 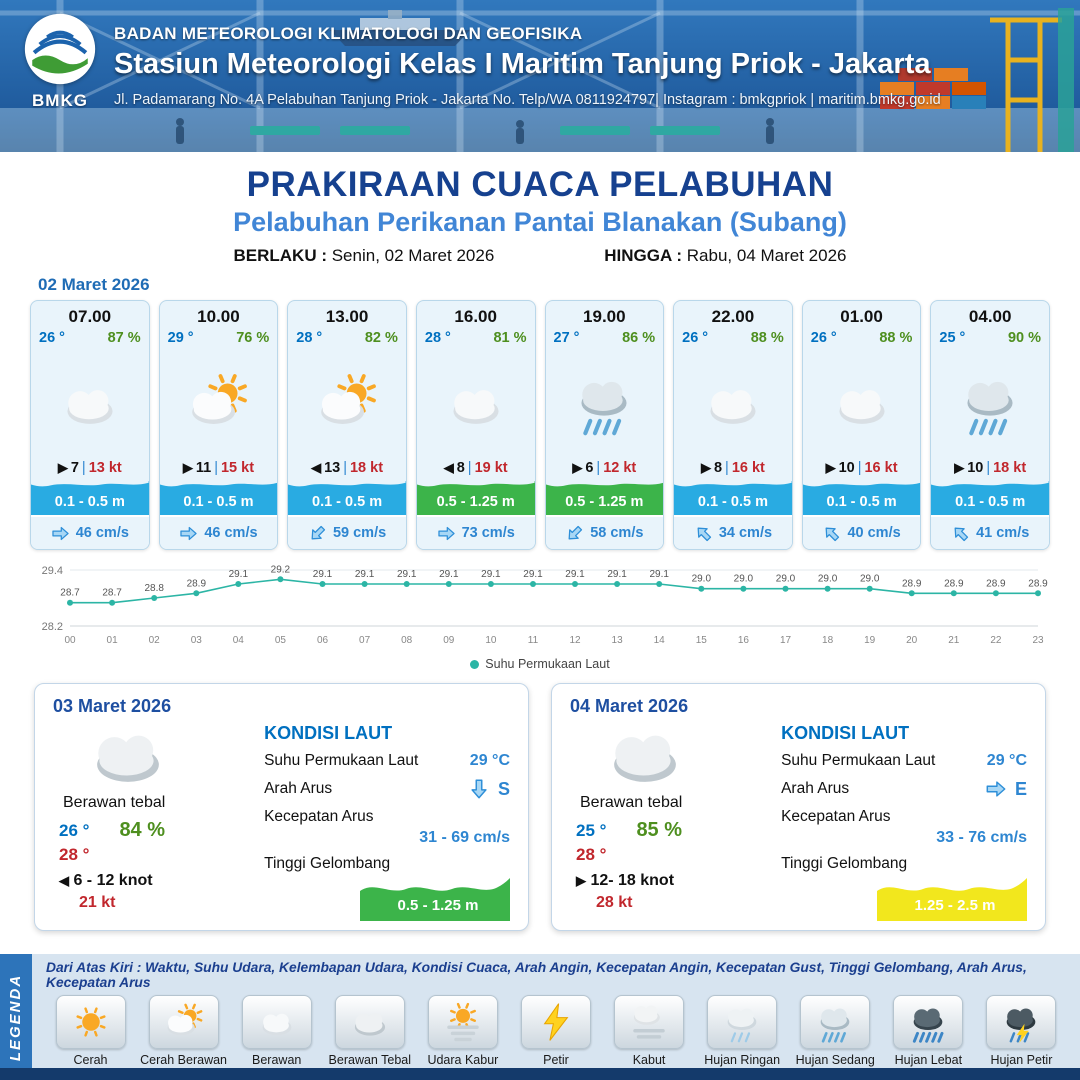 I want to click on sun-cloud-icon, so click(x=347, y=403).